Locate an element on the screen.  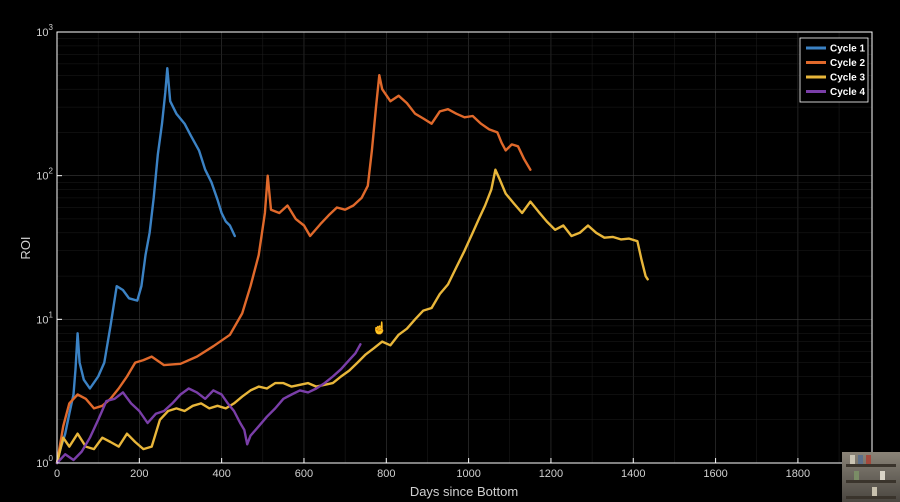
x-tick-label: 1400 is located at coordinates (633, 474).